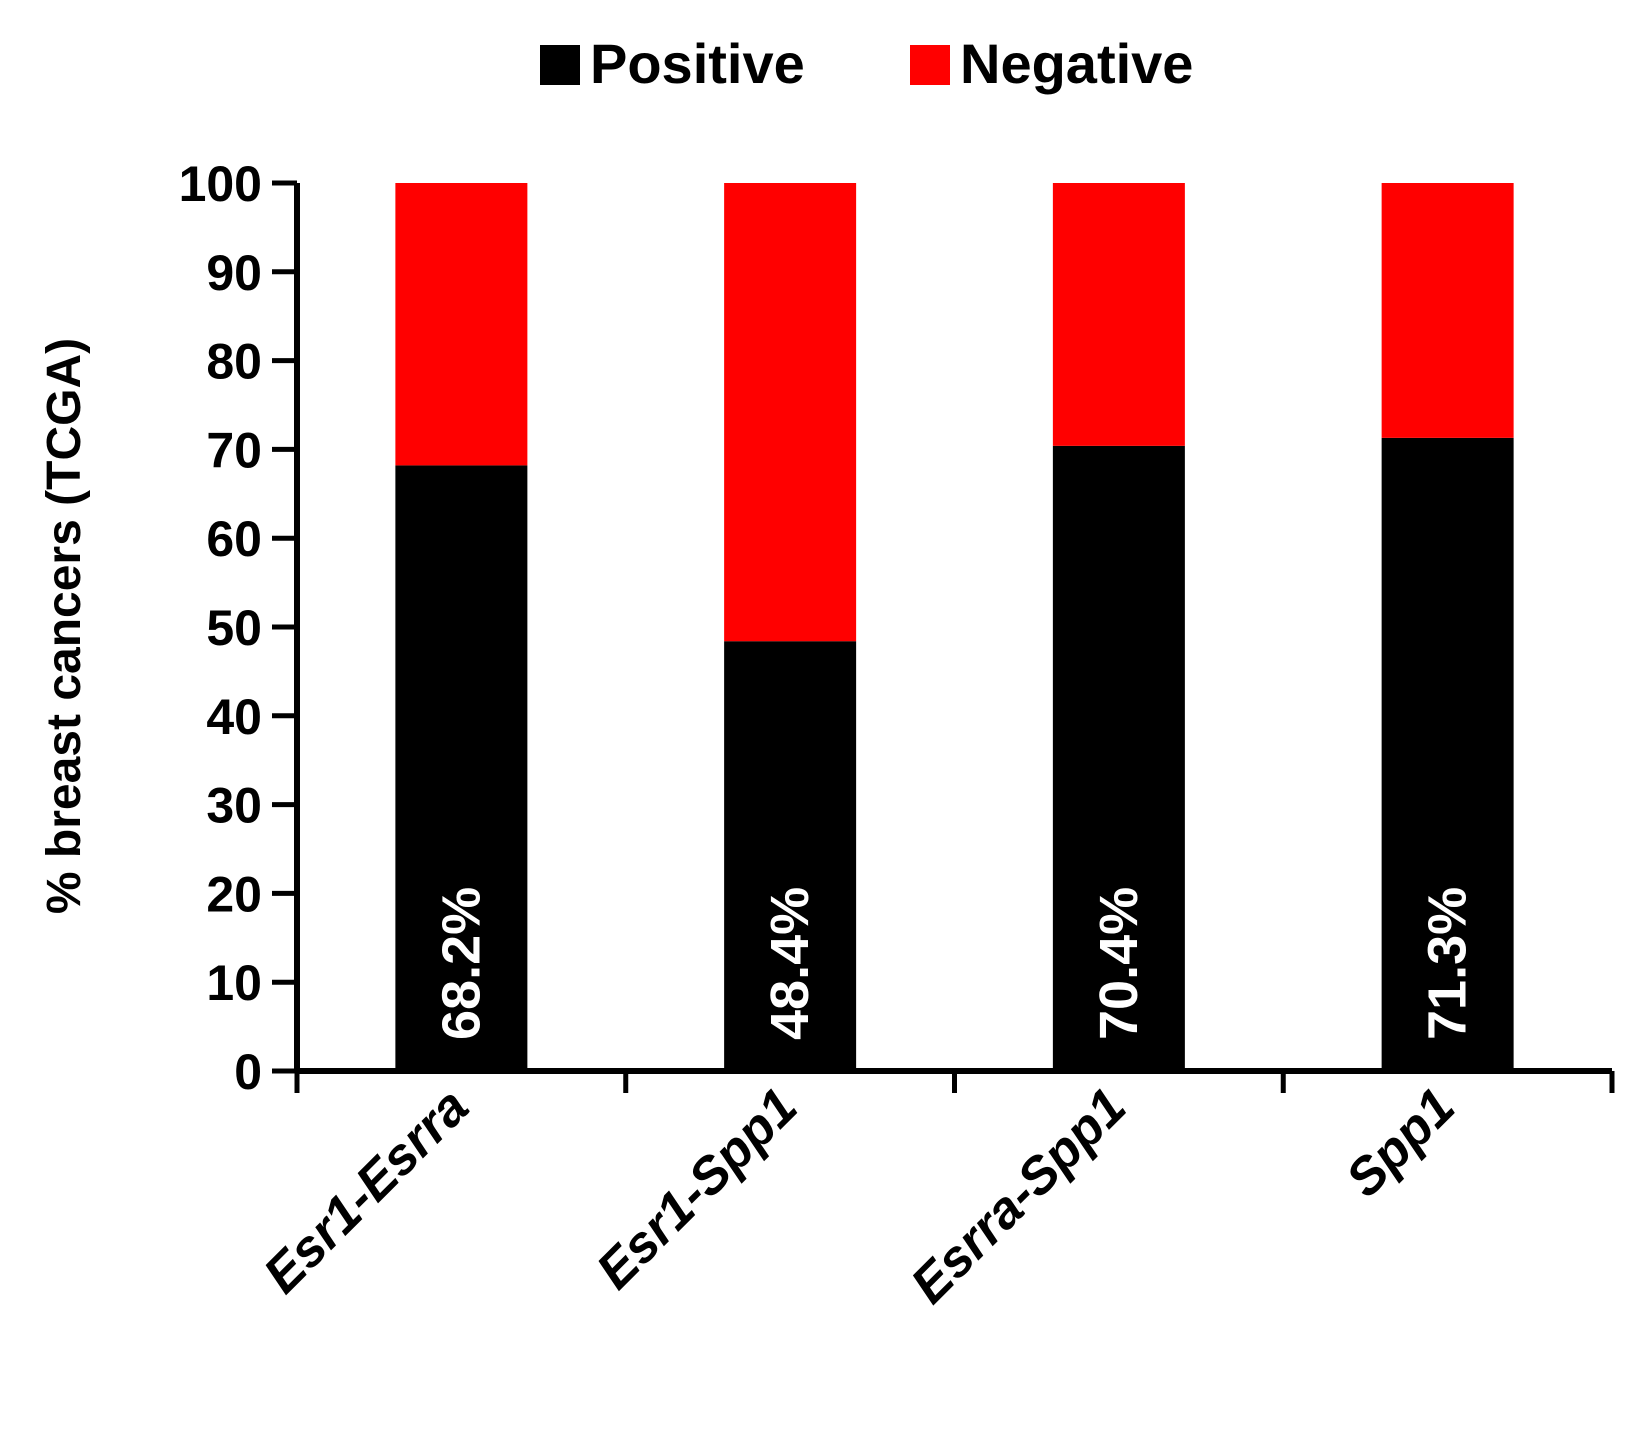 The width and height of the screenshot is (1627, 1441). I want to click on data-label-1: 48.4%, so click(790, 963).